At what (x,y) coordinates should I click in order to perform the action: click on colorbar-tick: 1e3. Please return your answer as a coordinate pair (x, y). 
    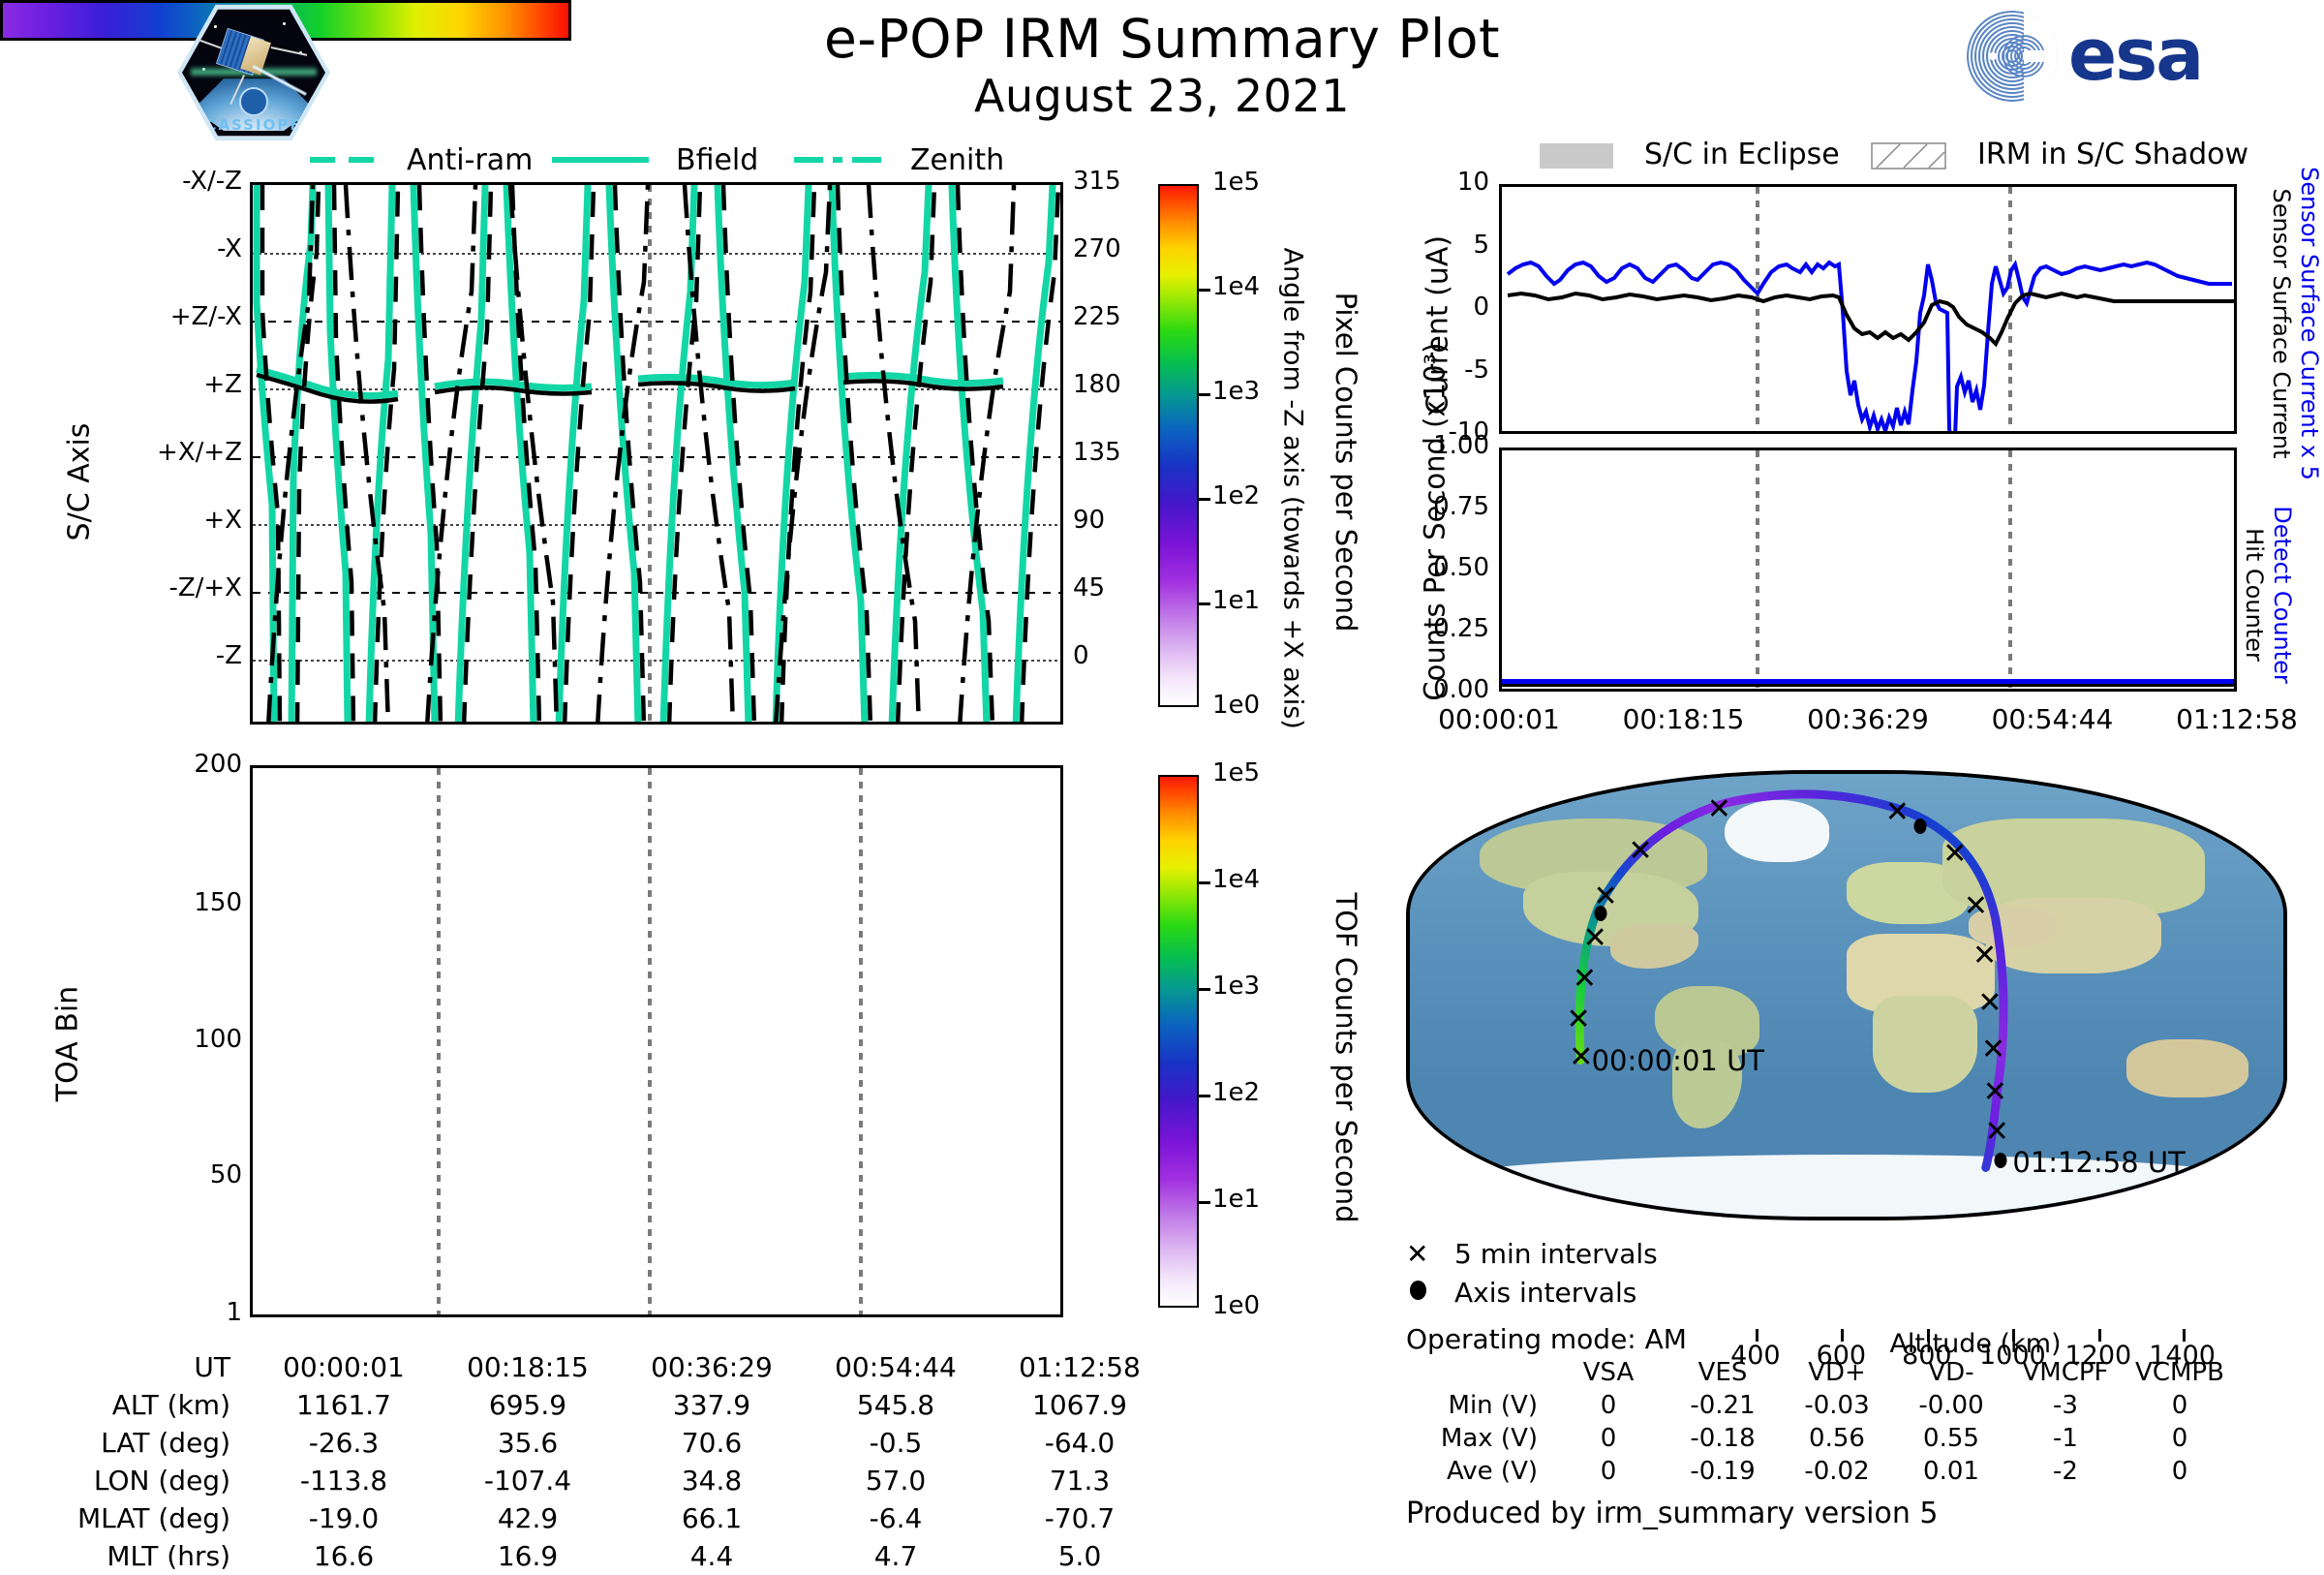
    Looking at the image, I should click on (1236, 391).